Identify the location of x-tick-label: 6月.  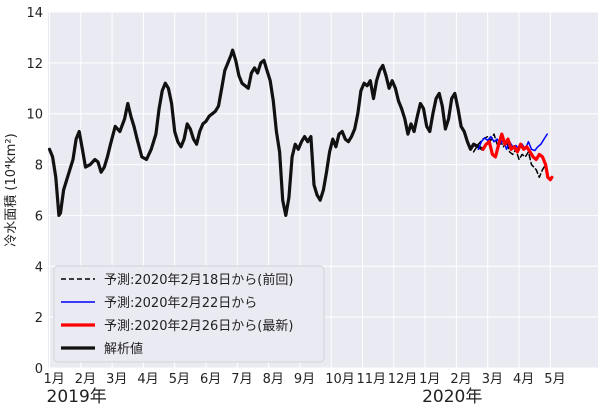
(210, 379).